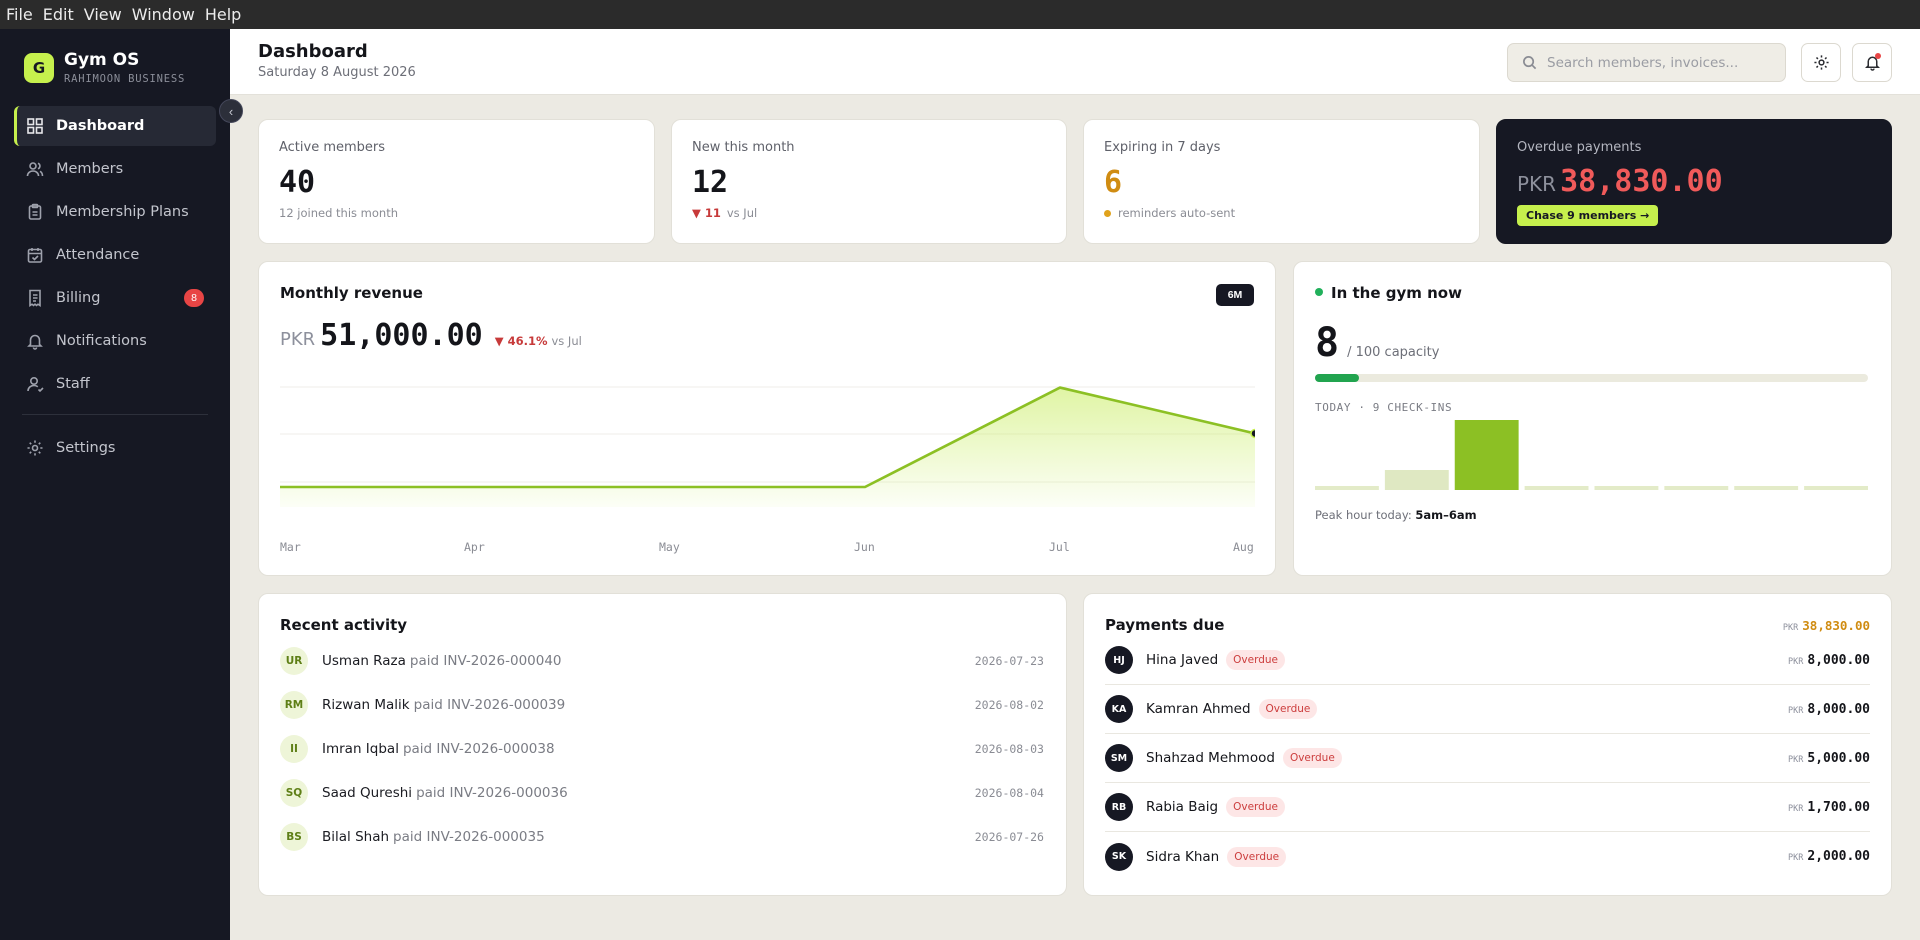  Describe the element at coordinates (366, 705) in the screenshot. I see `member-name: Rizwan Malik` at that location.